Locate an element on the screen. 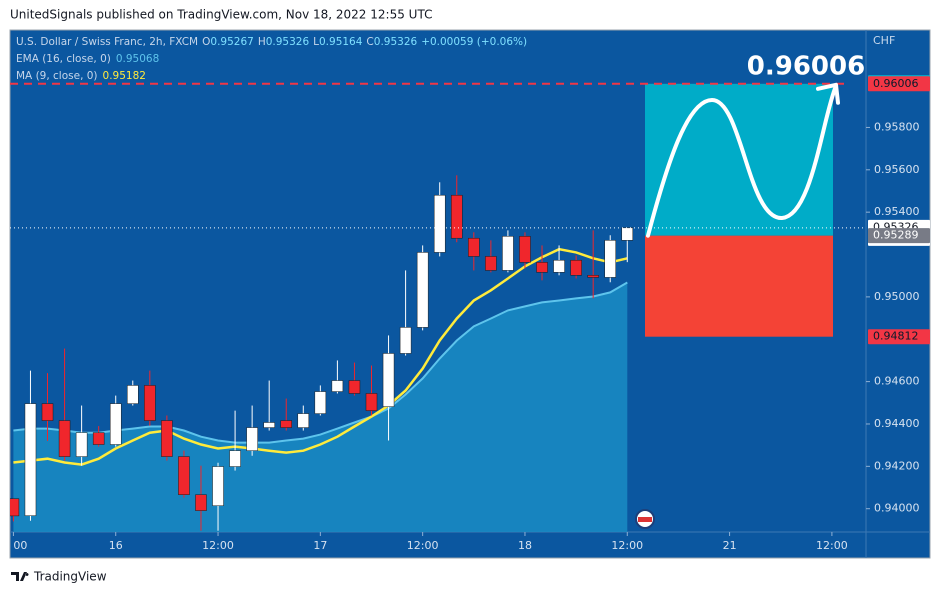 Image resolution: width=938 pixels, height=595 pixels. forecast-drawing is located at coordinates (742, 160).